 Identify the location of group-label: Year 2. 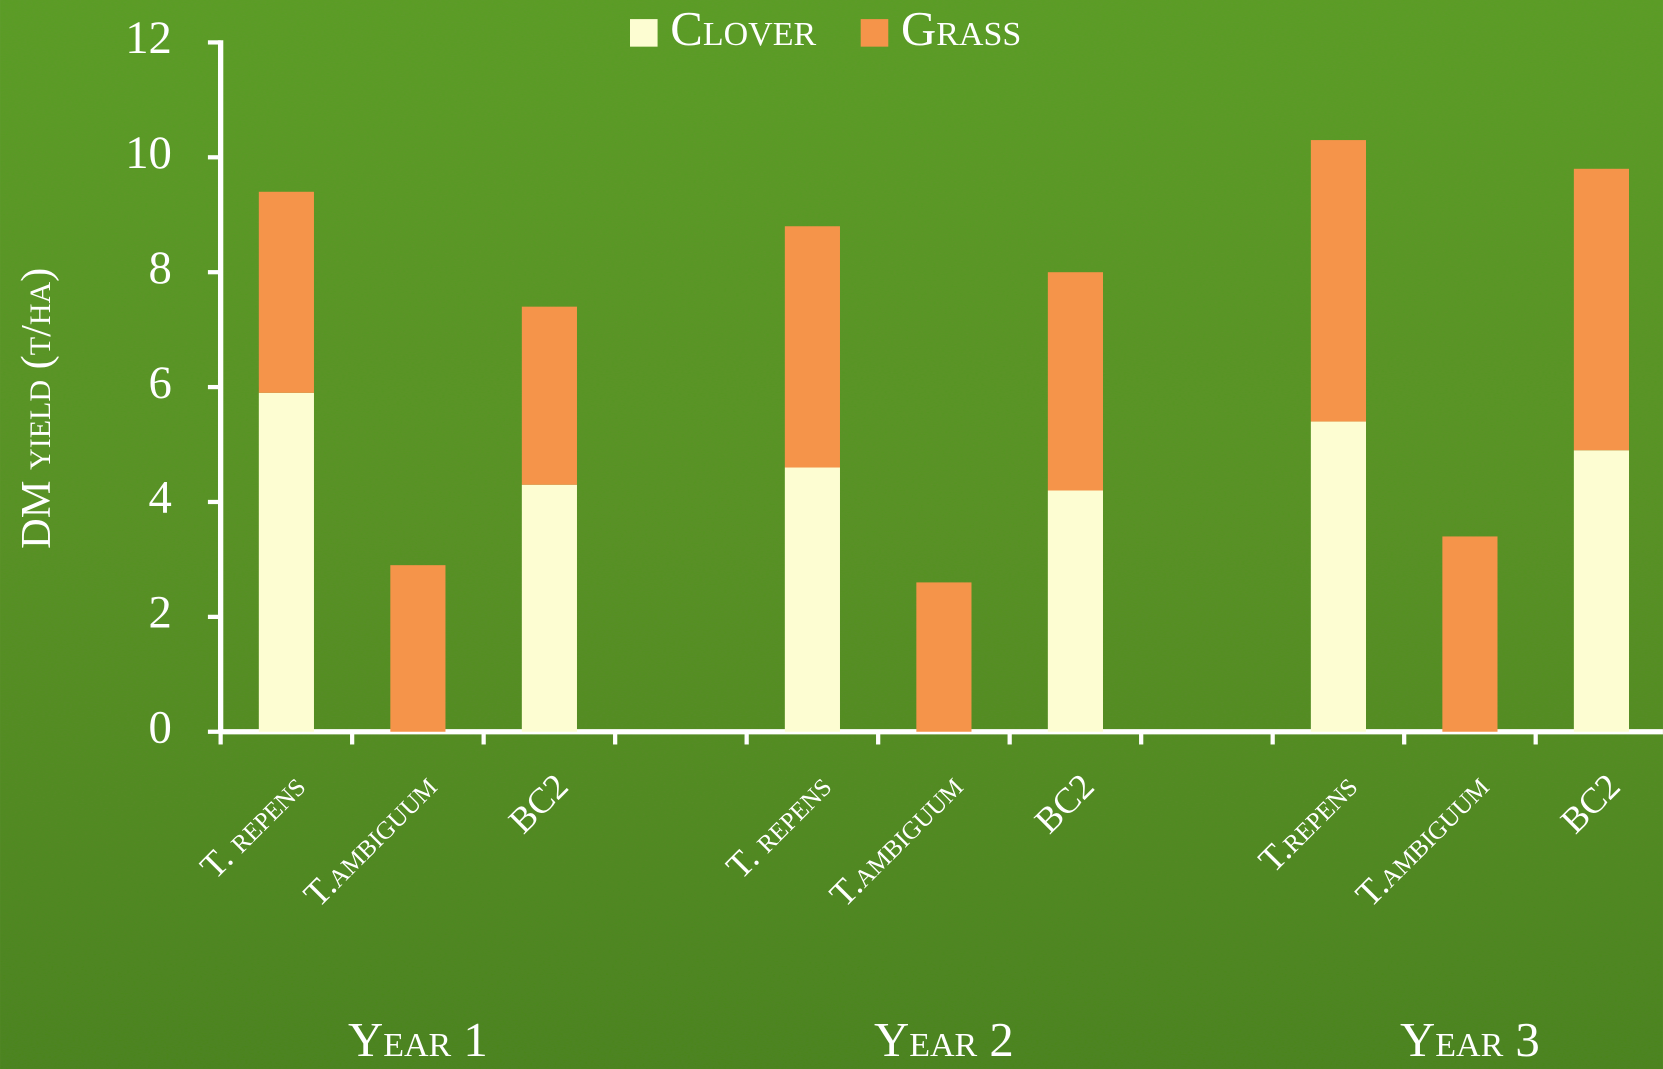
(944, 1040).